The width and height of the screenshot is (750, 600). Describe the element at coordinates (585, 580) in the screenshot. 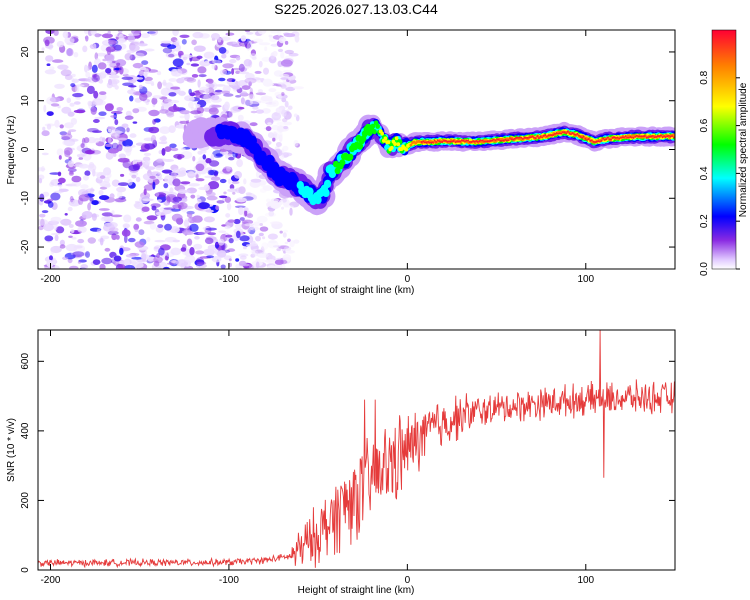

I see `snr-x-tick-label: 100` at that location.